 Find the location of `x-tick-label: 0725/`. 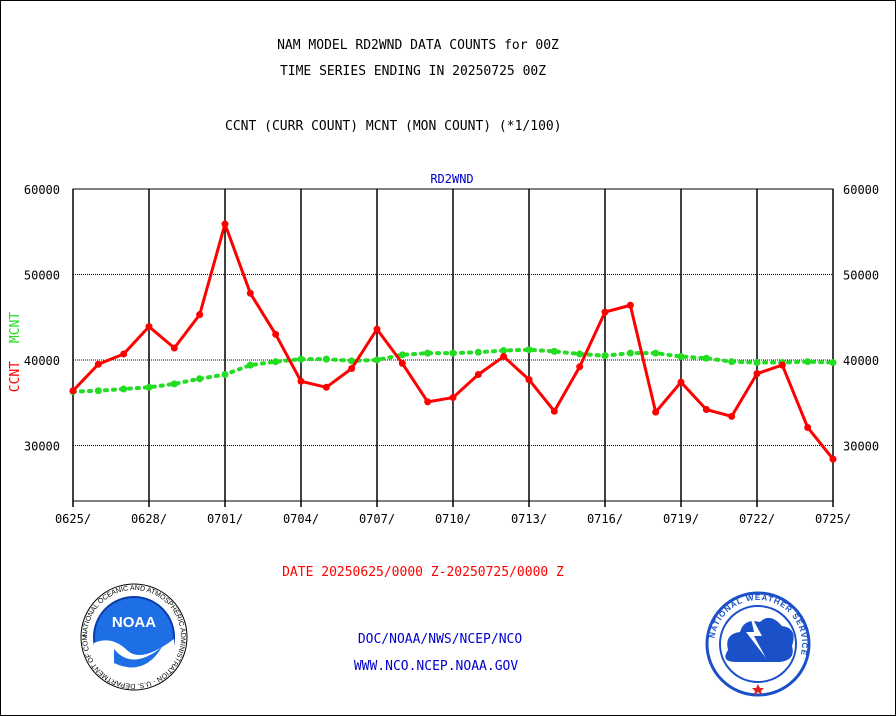

x-tick-label: 0725/ is located at coordinates (833, 519).